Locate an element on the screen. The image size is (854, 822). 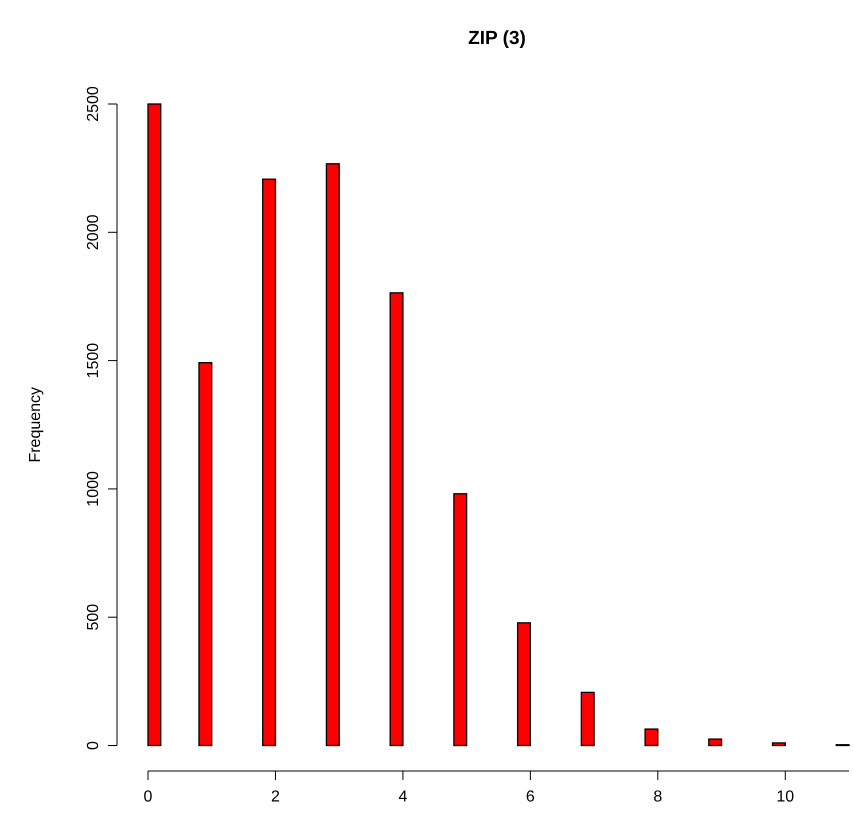
x-tick-label: 0 is located at coordinates (148, 797).